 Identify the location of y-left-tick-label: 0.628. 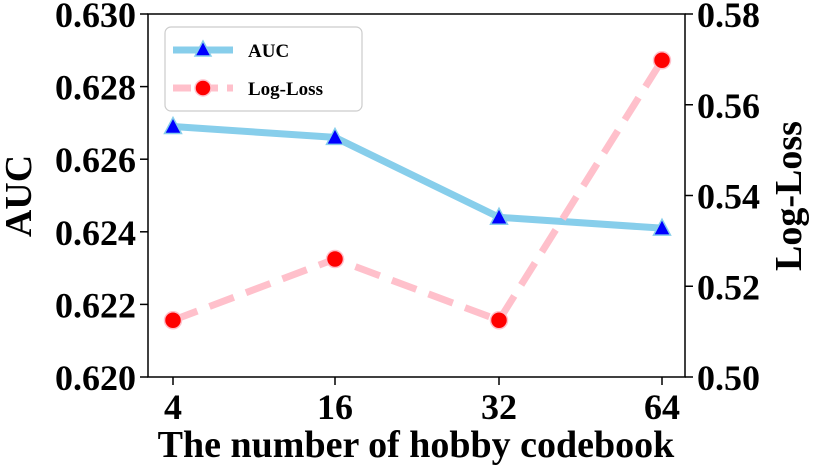
(95, 88).